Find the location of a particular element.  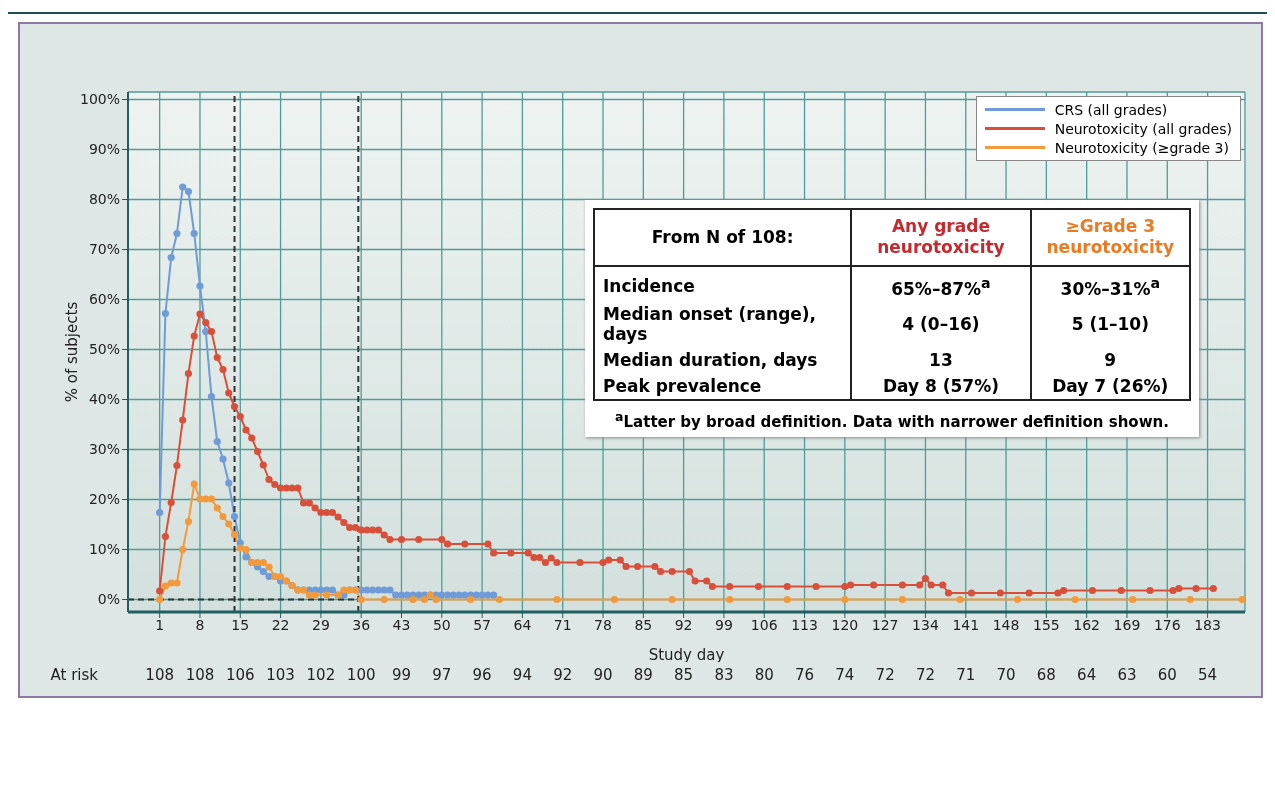

annotation: Any grade neurotoxicity is located at coordinates (941, 237).